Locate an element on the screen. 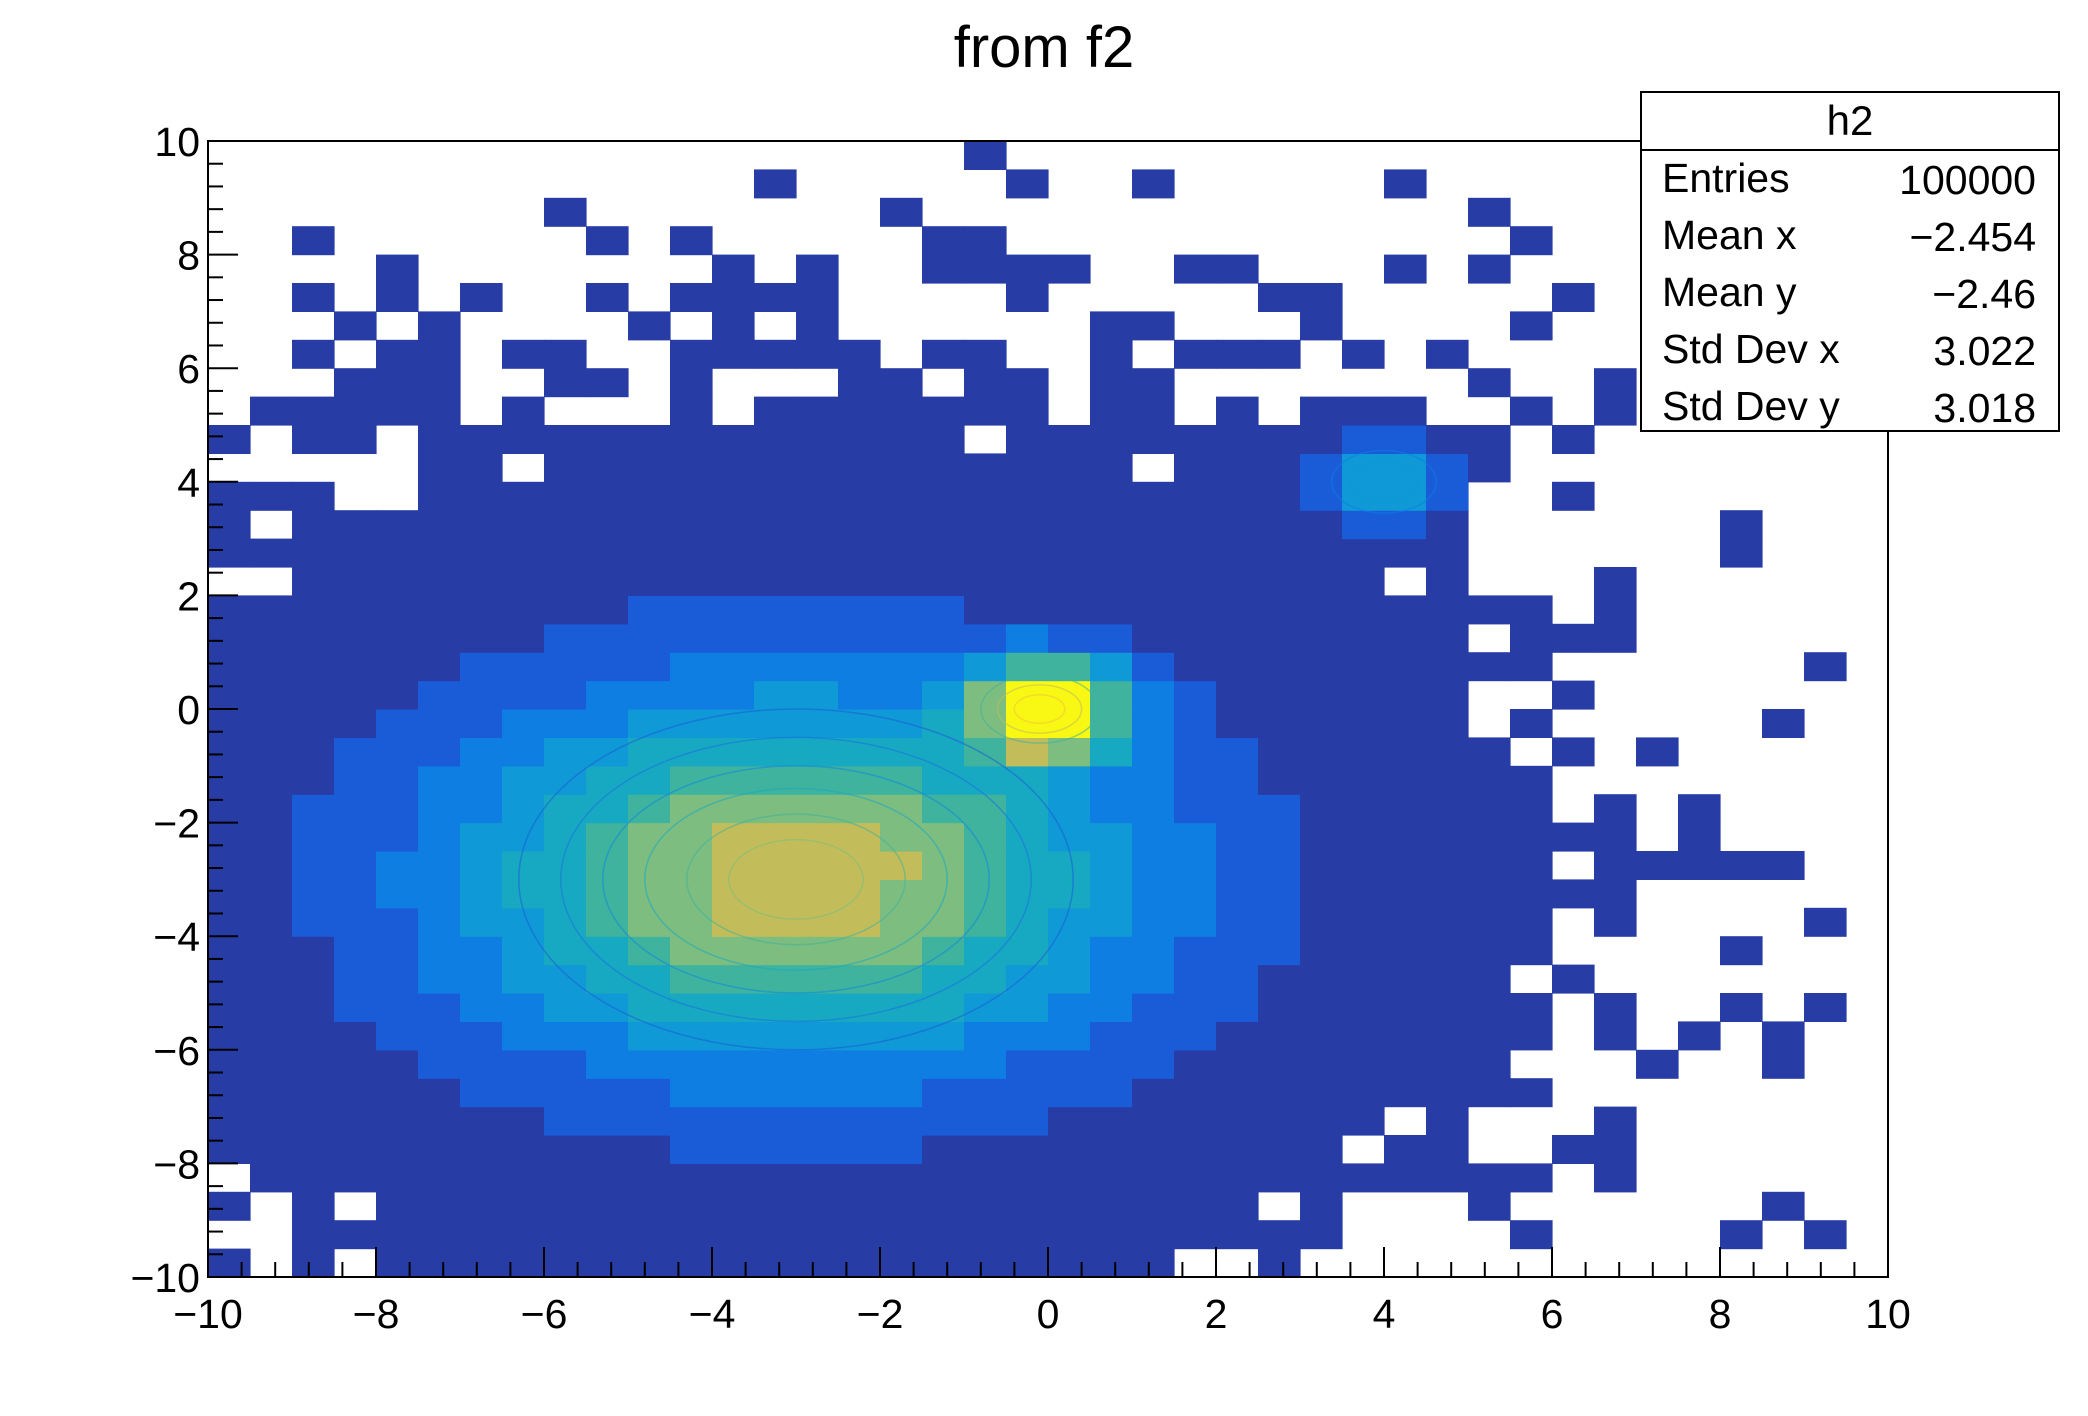 Image resolution: width=2088 pixels, height=1416 pixels. y-tick-label: 0 is located at coordinates (188, 710).